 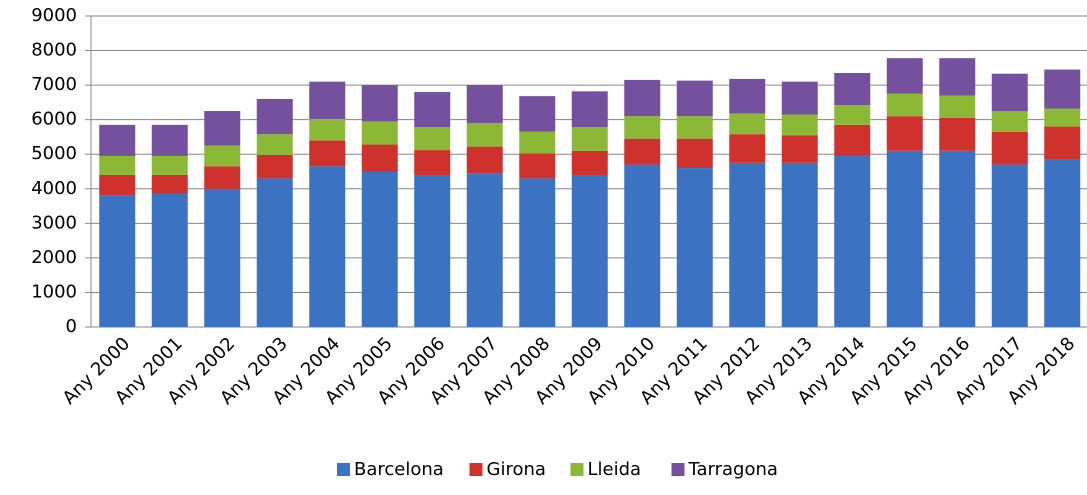 I want to click on legend-label: Tarragona, so click(x=733, y=469).